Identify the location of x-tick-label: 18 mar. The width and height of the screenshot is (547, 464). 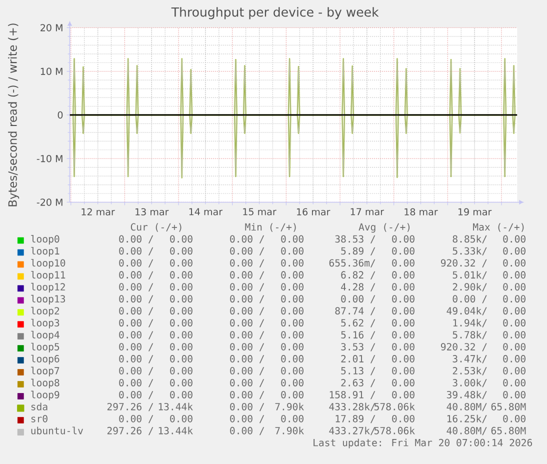
(421, 212).